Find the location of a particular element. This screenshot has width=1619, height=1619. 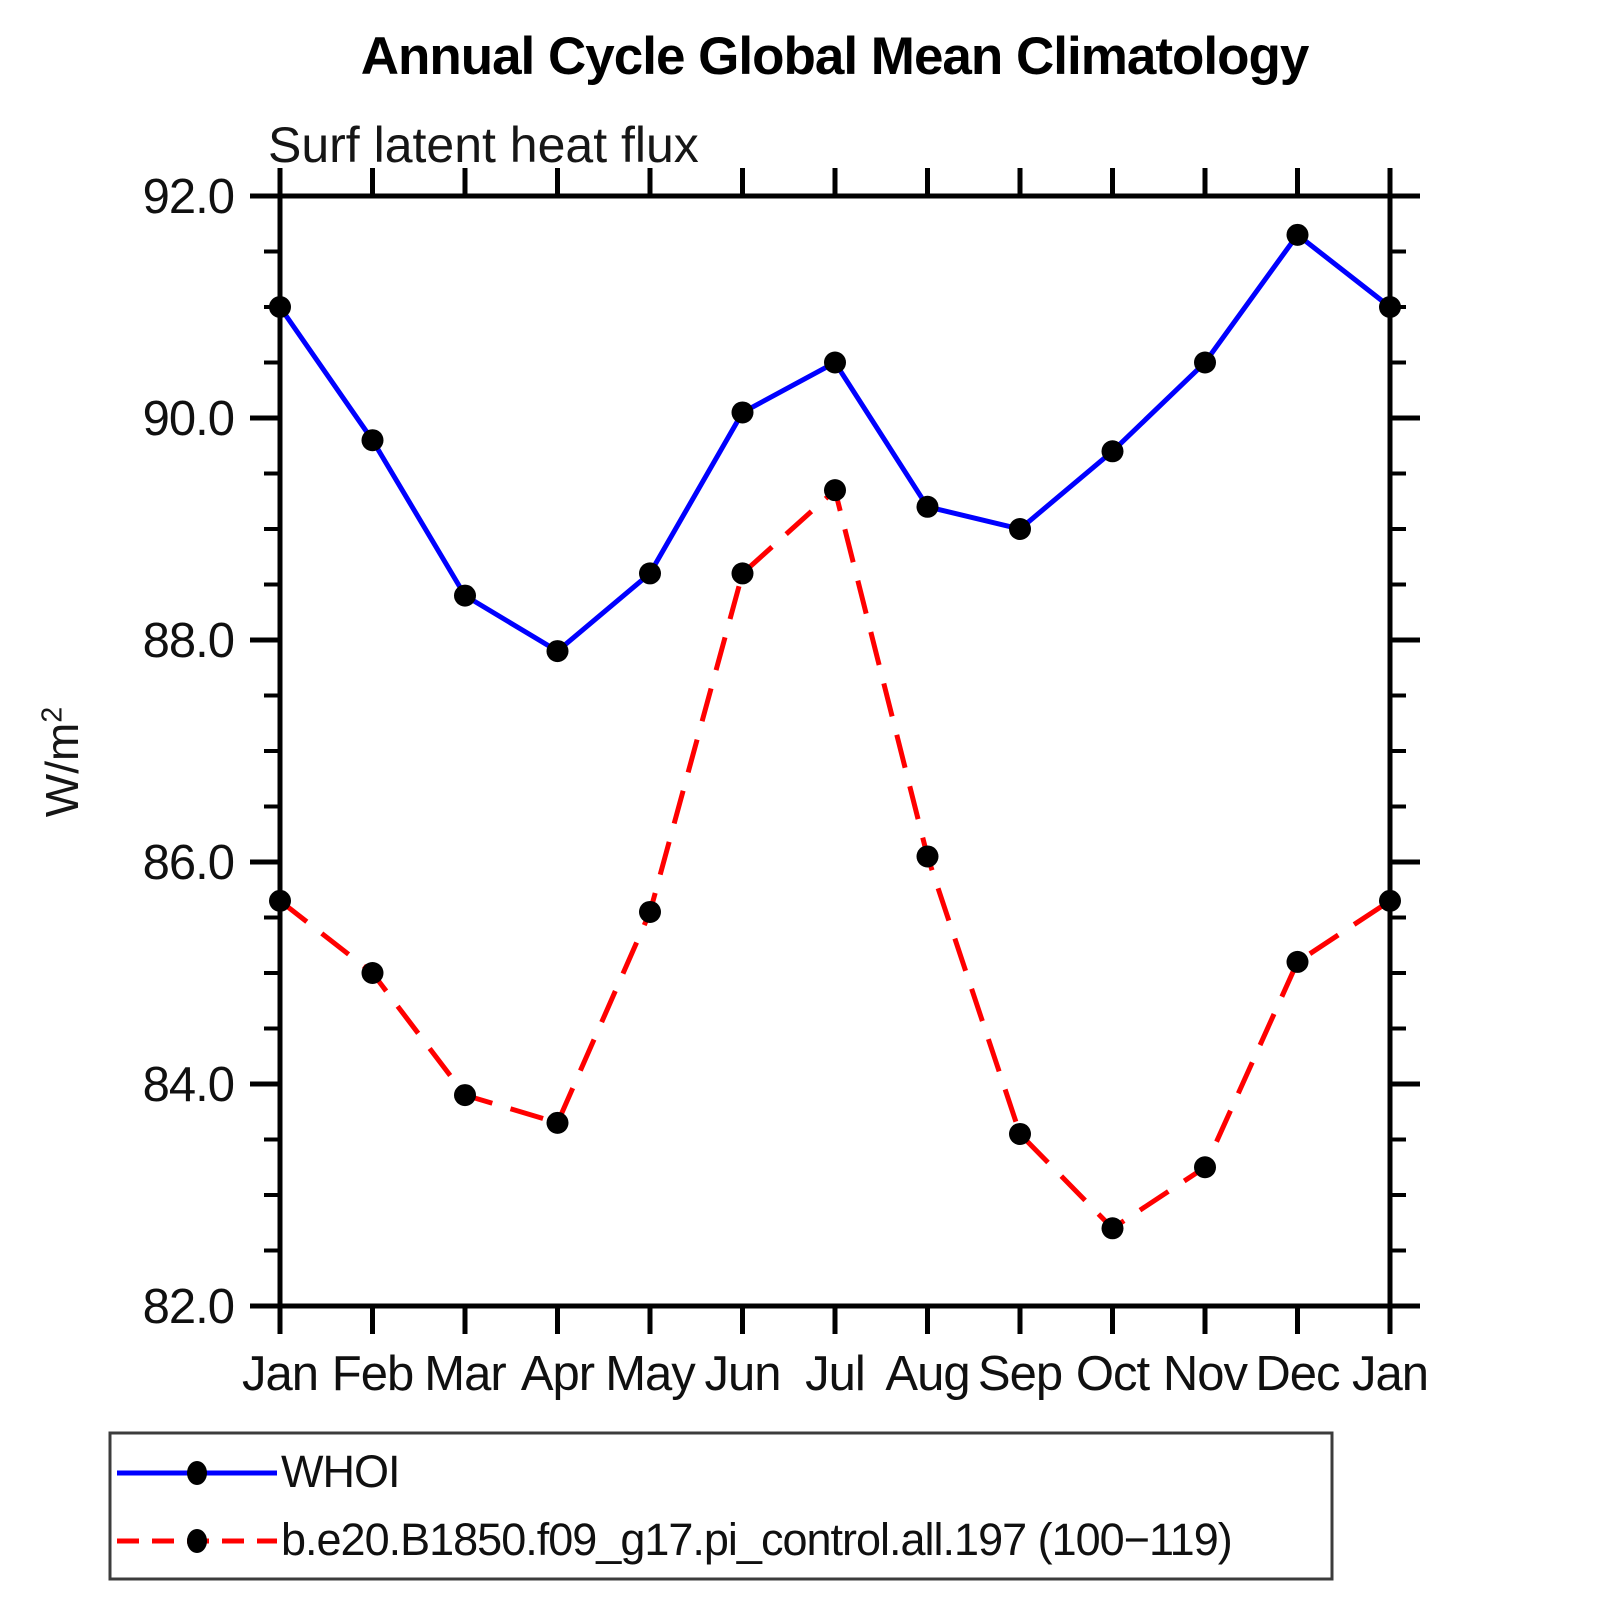

x-tick-label: Mar is located at coordinates (465, 1374).